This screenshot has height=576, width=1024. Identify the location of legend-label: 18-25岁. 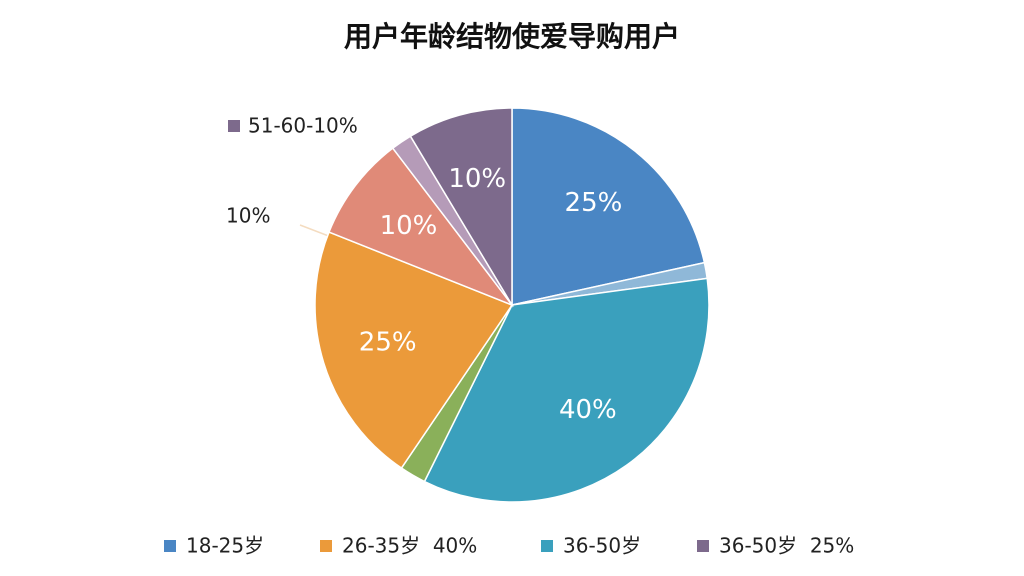
(225, 546).